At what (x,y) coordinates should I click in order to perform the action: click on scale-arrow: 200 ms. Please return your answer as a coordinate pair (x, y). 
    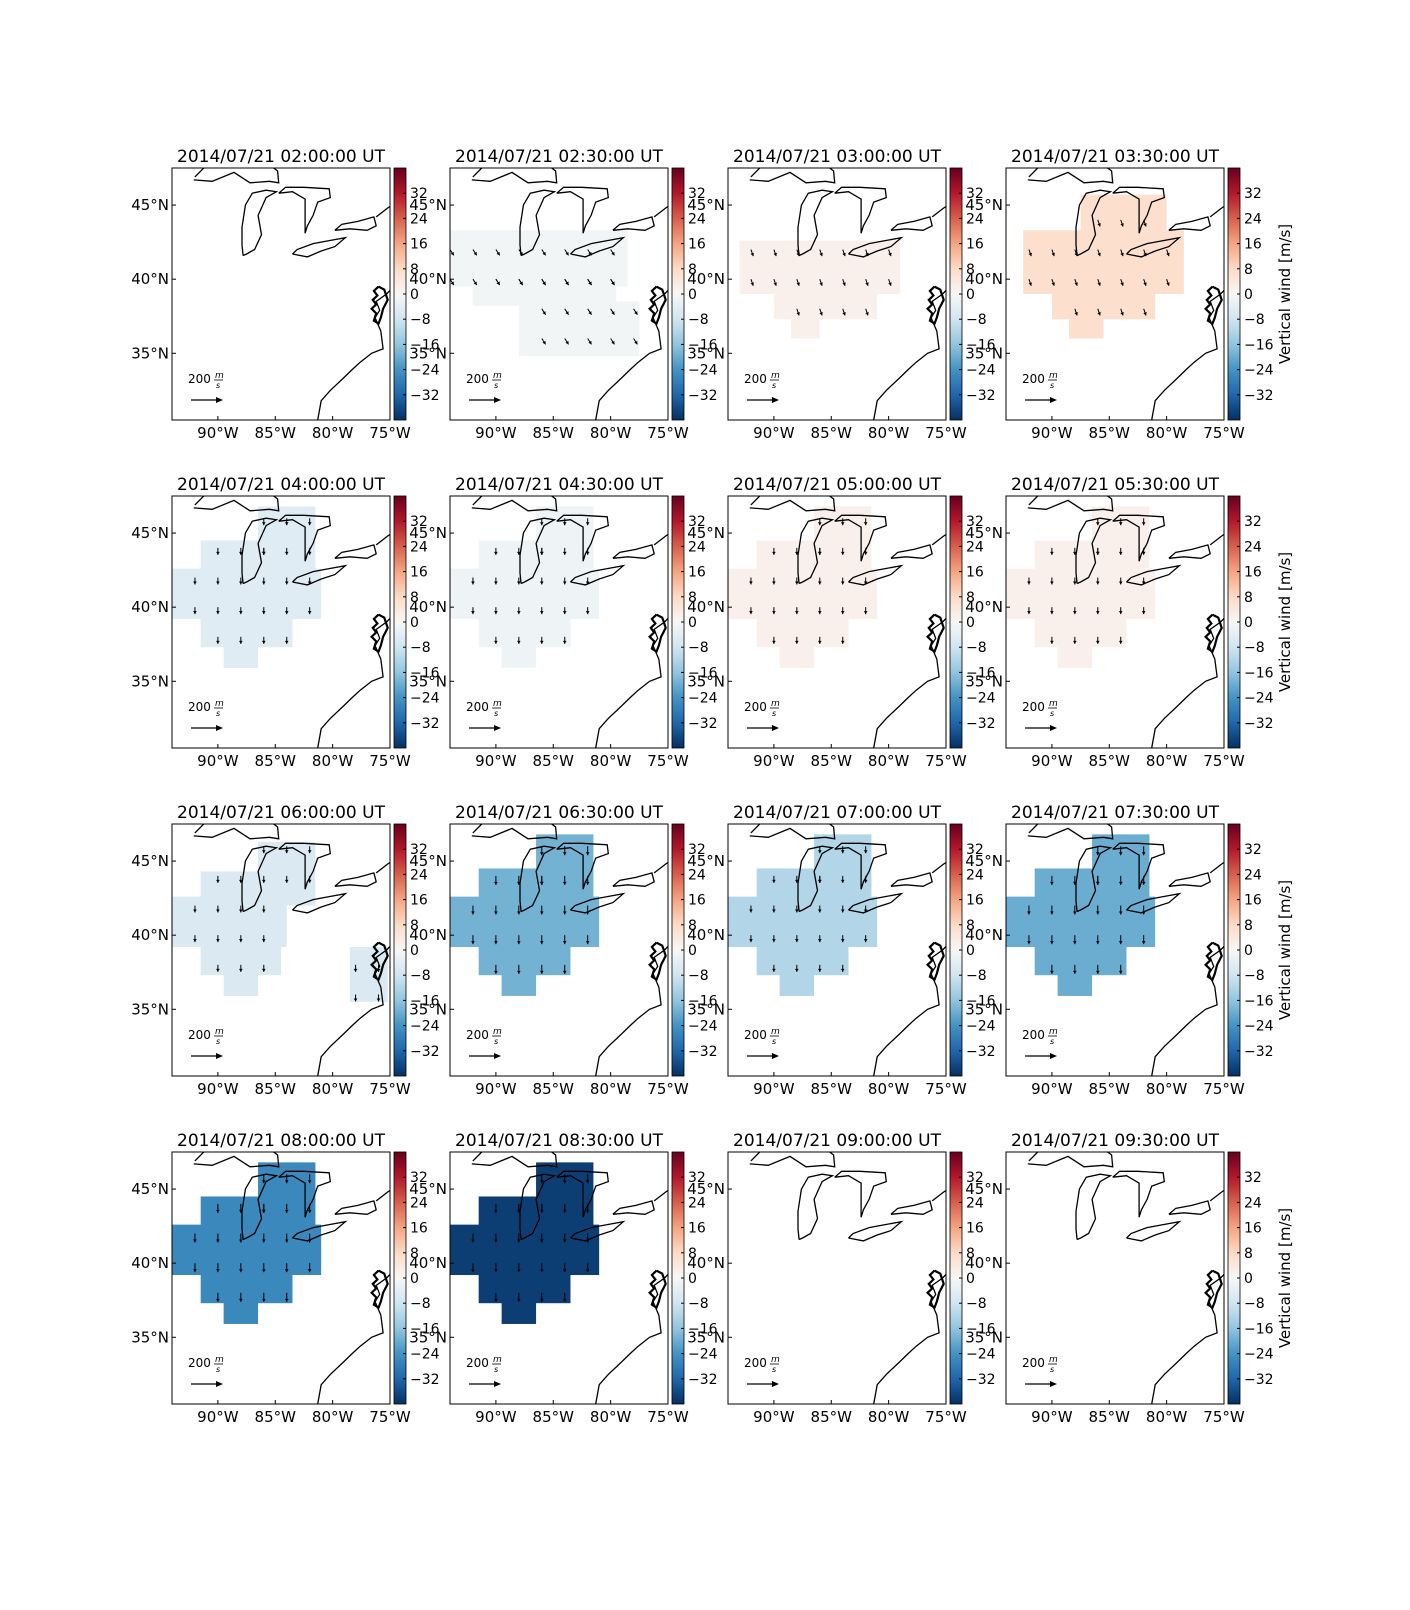
    Looking at the image, I should click on (762, 1371).